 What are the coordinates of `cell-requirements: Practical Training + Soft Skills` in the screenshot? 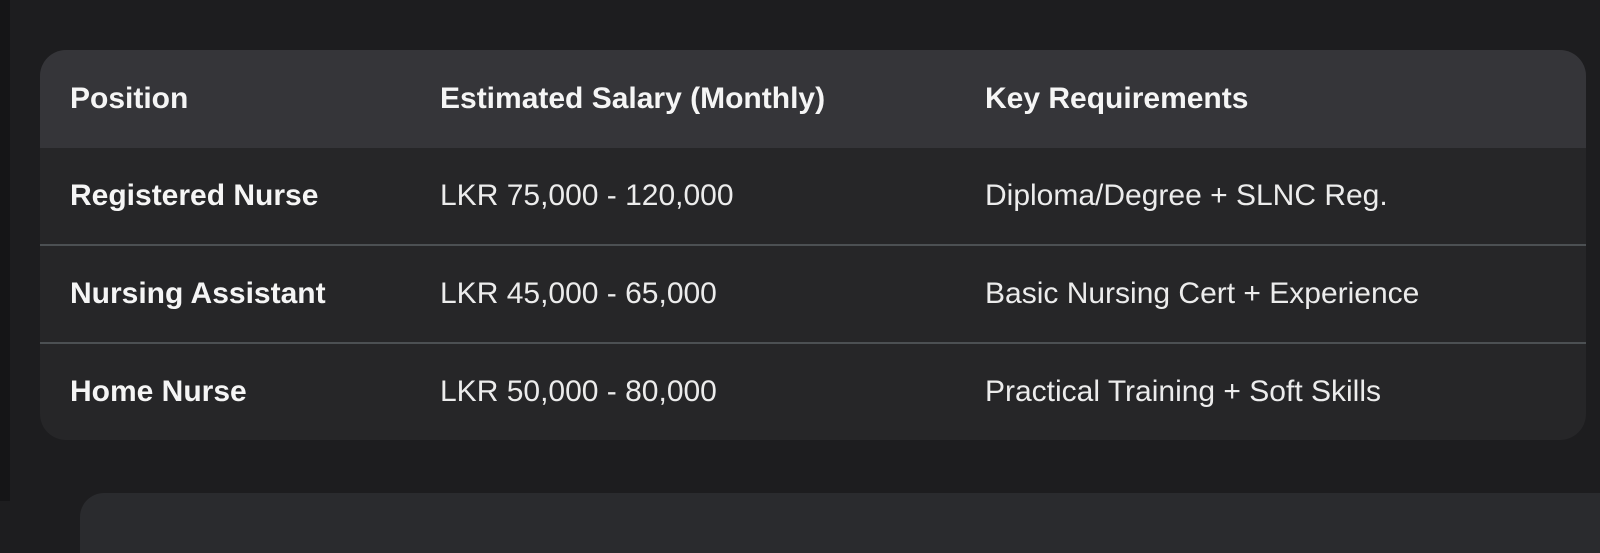 It's located at (1183, 391).